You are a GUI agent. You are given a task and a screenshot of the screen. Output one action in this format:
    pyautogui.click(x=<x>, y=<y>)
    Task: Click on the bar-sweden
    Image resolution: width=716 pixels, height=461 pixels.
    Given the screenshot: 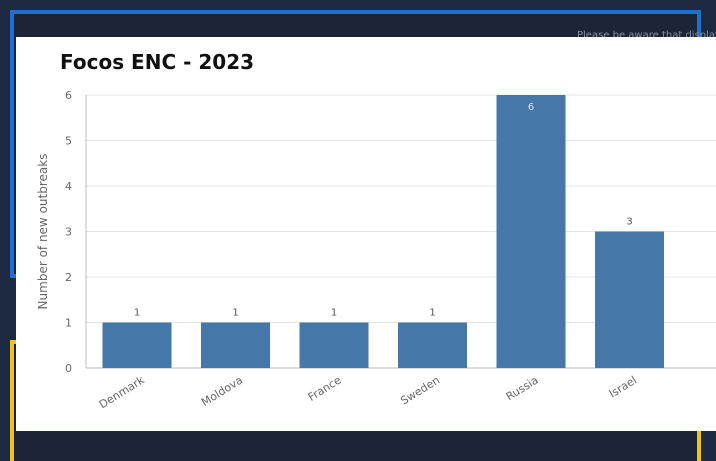 What is the action you would take?
    pyautogui.click(x=432, y=345)
    